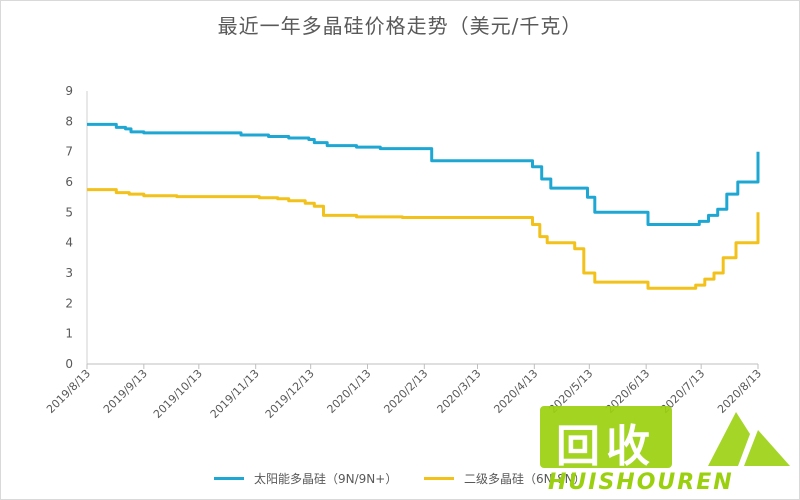 Image resolution: width=800 pixels, height=500 pixels. I want to click on legend-item-secondary: 二级多晶硅（6N-8N）, so click(505, 478).